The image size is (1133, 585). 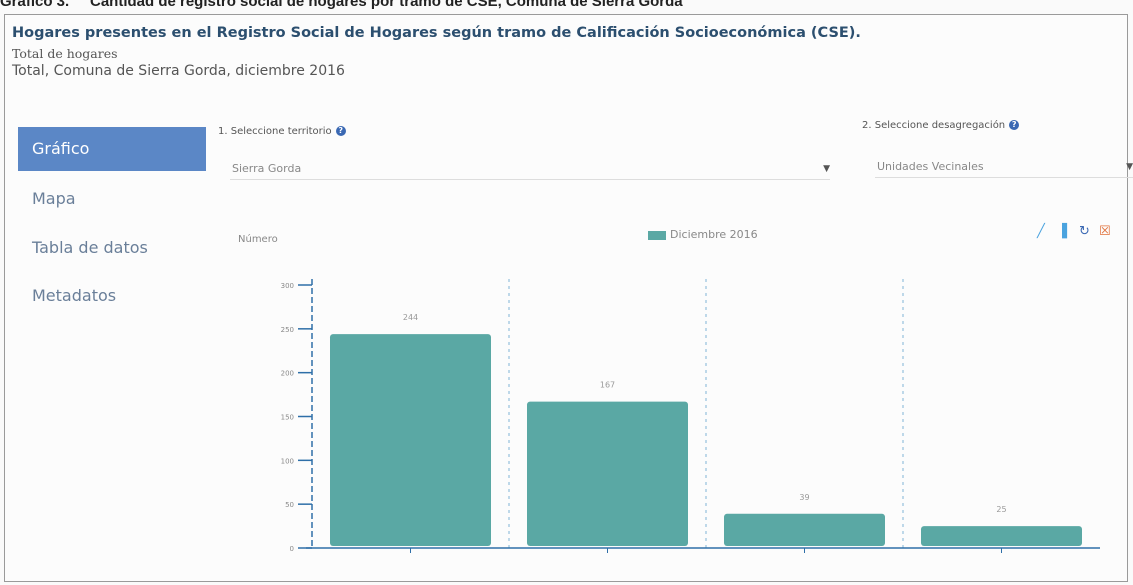 What do you see at coordinates (1062, 231) in the screenshot?
I see `bar-chart-icon: ▐` at bounding box center [1062, 231].